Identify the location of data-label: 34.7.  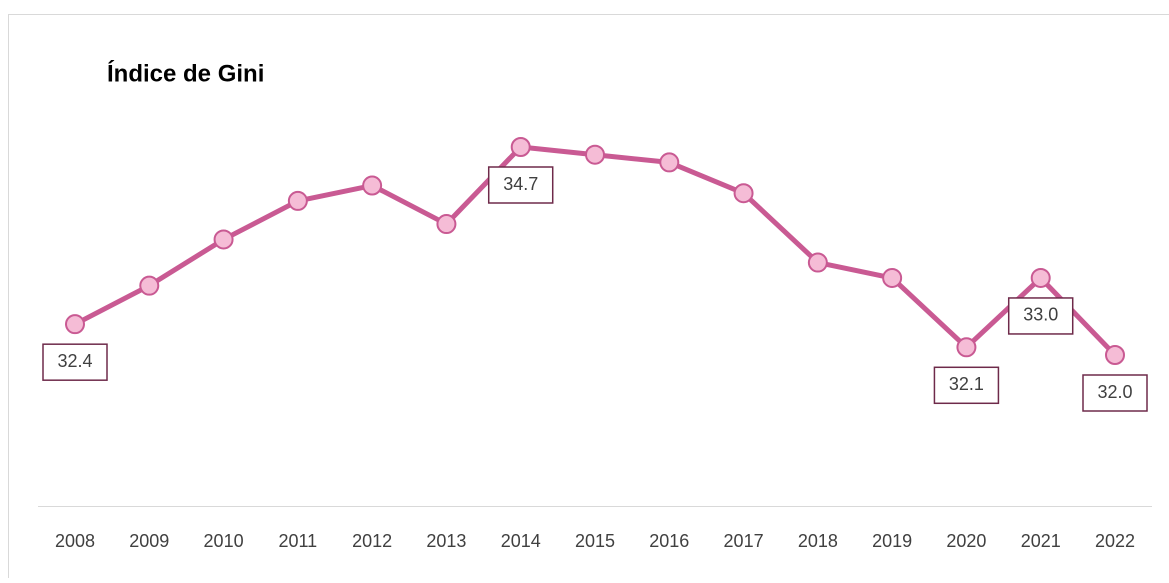
(520, 184).